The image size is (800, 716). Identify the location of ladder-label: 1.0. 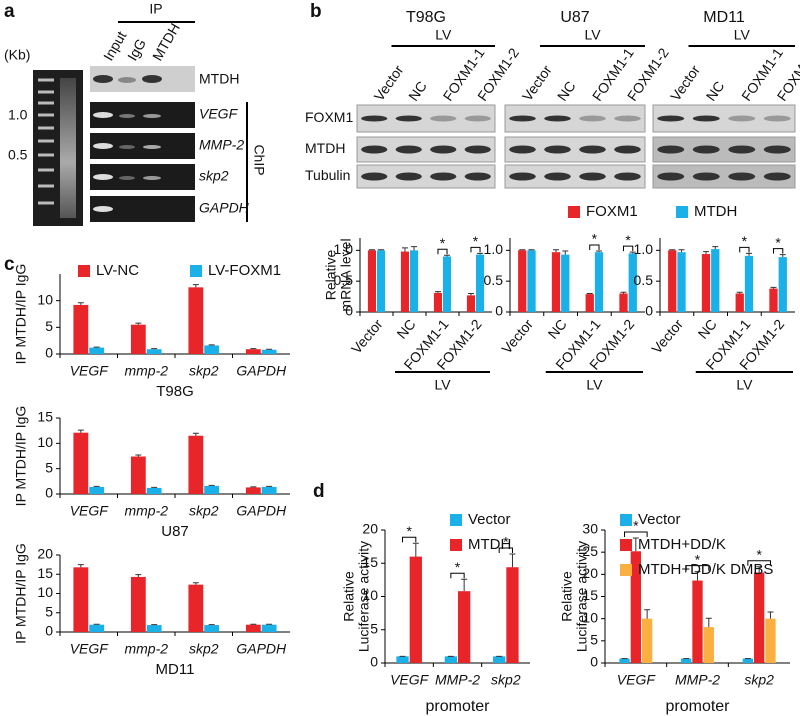
(18, 115).